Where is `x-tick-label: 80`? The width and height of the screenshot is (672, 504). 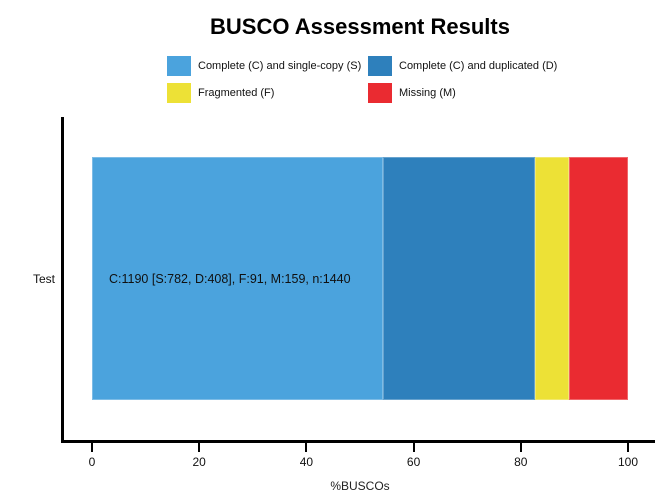 x-tick-label: 80 is located at coordinates (521, 462).